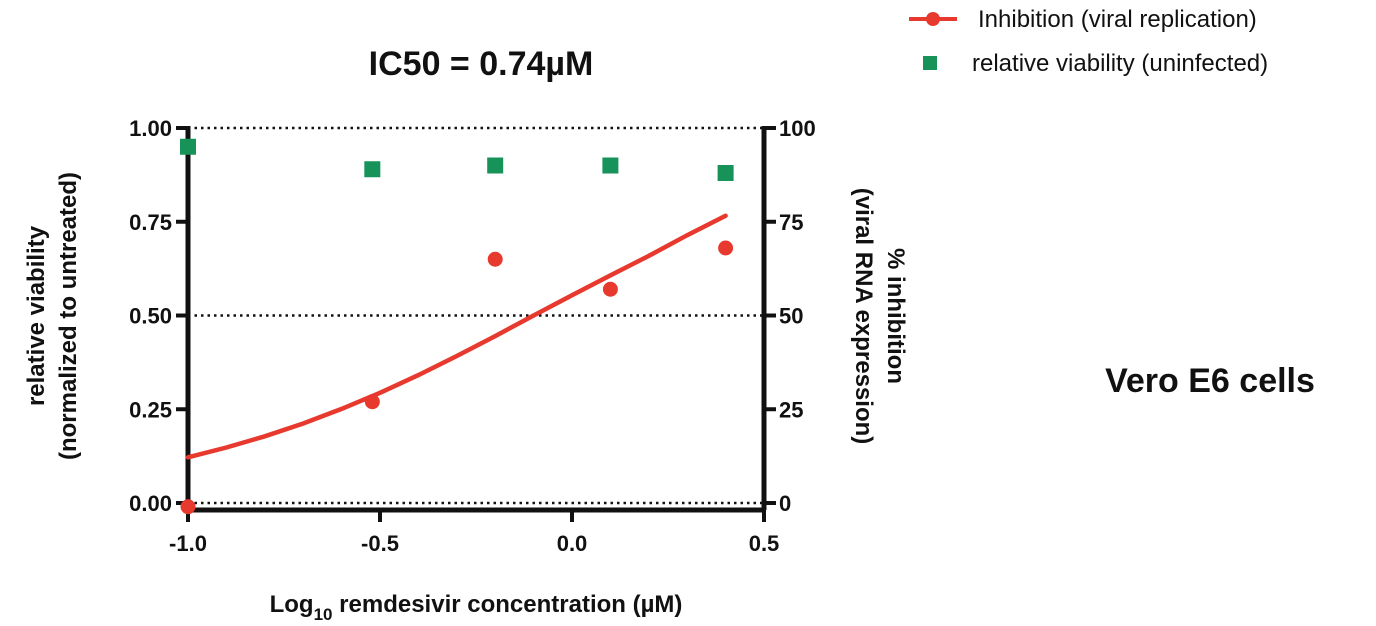 The height and width of the screenshot is (626, 1376). Describe the element at coordinates (150, 222) in the screenshot. I see `y-left-tick-label: 0.75` at that location.